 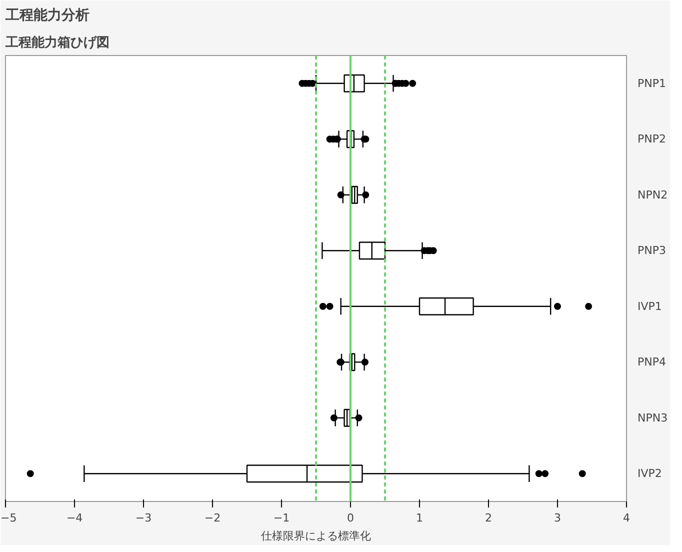 What do you see at coordinates (350, 518) in the screenshot?
I see `x-tick-label: 0` at bounding box center [350, 518].